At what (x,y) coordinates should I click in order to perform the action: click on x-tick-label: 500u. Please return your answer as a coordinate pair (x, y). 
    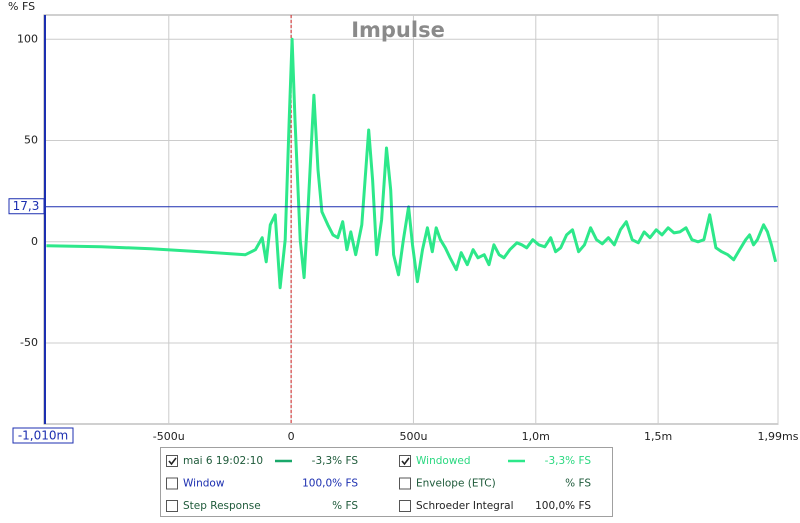
    Looking at the image, I should click on (413, 436).